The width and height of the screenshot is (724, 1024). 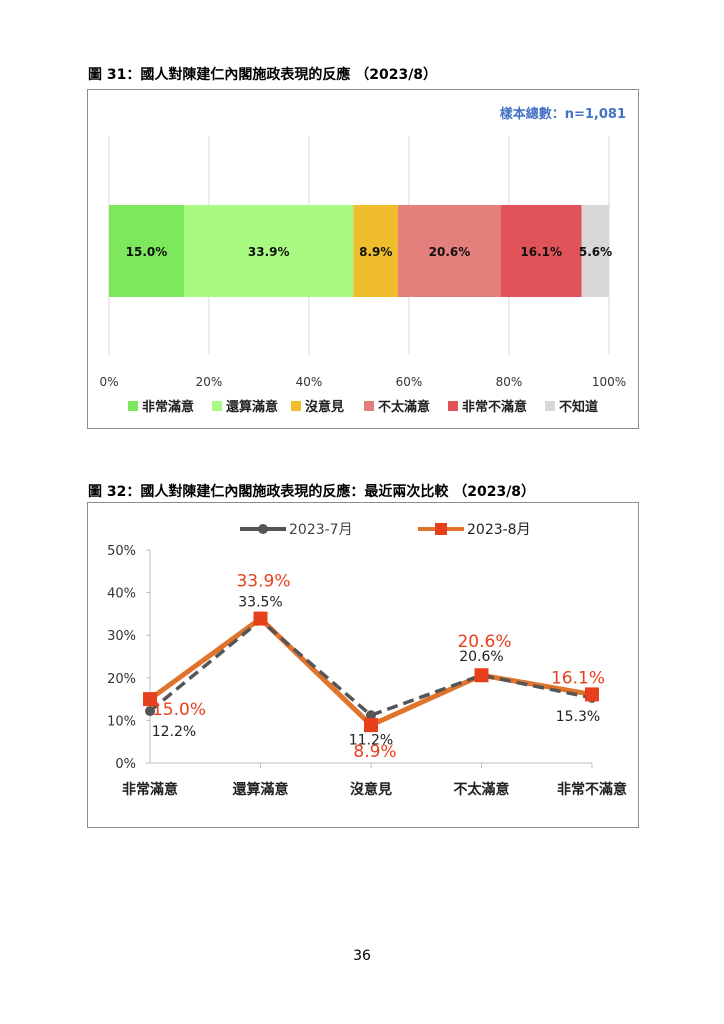 What do you see at coordinates (592, 789) in the screenshot?
I see `x-tick-label: 非常不滿意` at bounding box center [592, 789].